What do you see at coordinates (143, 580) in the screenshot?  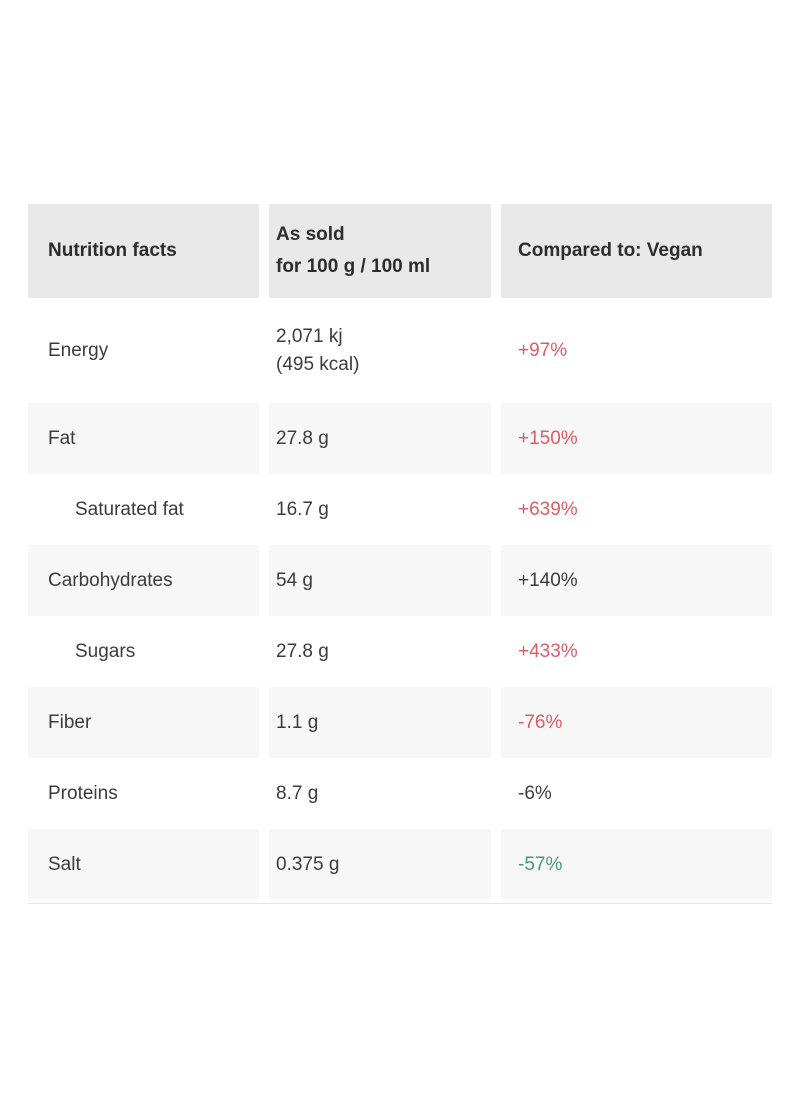 I see `row-label-carbohydrates: Carbohydrates` at bounding box center [143, 580].